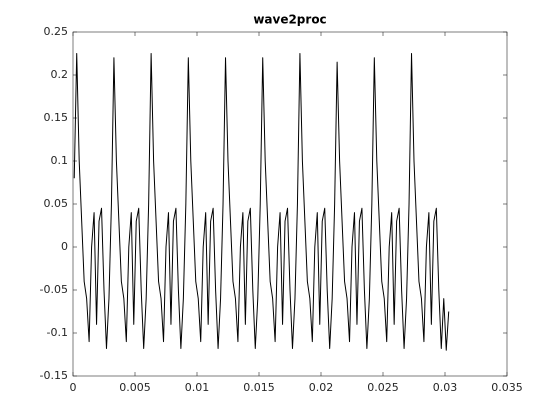 The width and height of the screenshot is (560, 420). Describe the element at coordinates (54, 289) in the screenshot. I see `y-tick-label: -0.05` at that location.